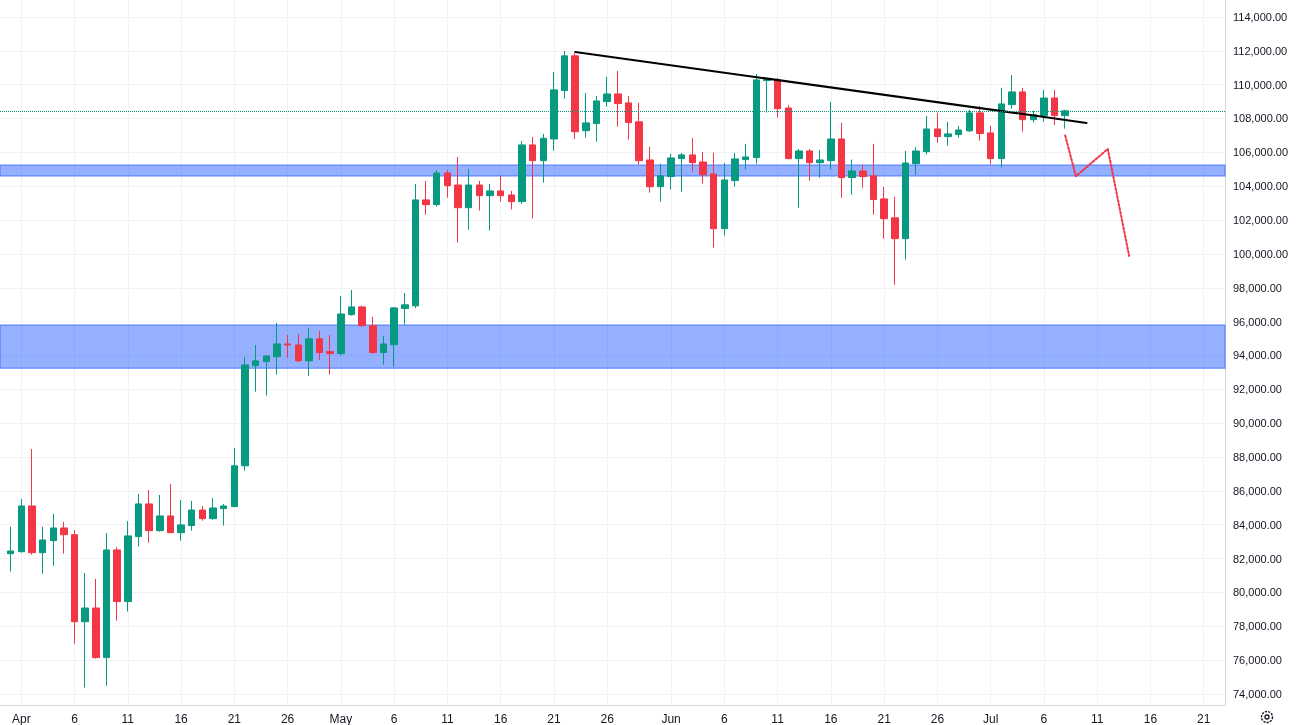 The image size is (1303, 725). Describe the element at coordinates (671, 718) in the screenshot. I see `x-tick-label: Jun` at that location.